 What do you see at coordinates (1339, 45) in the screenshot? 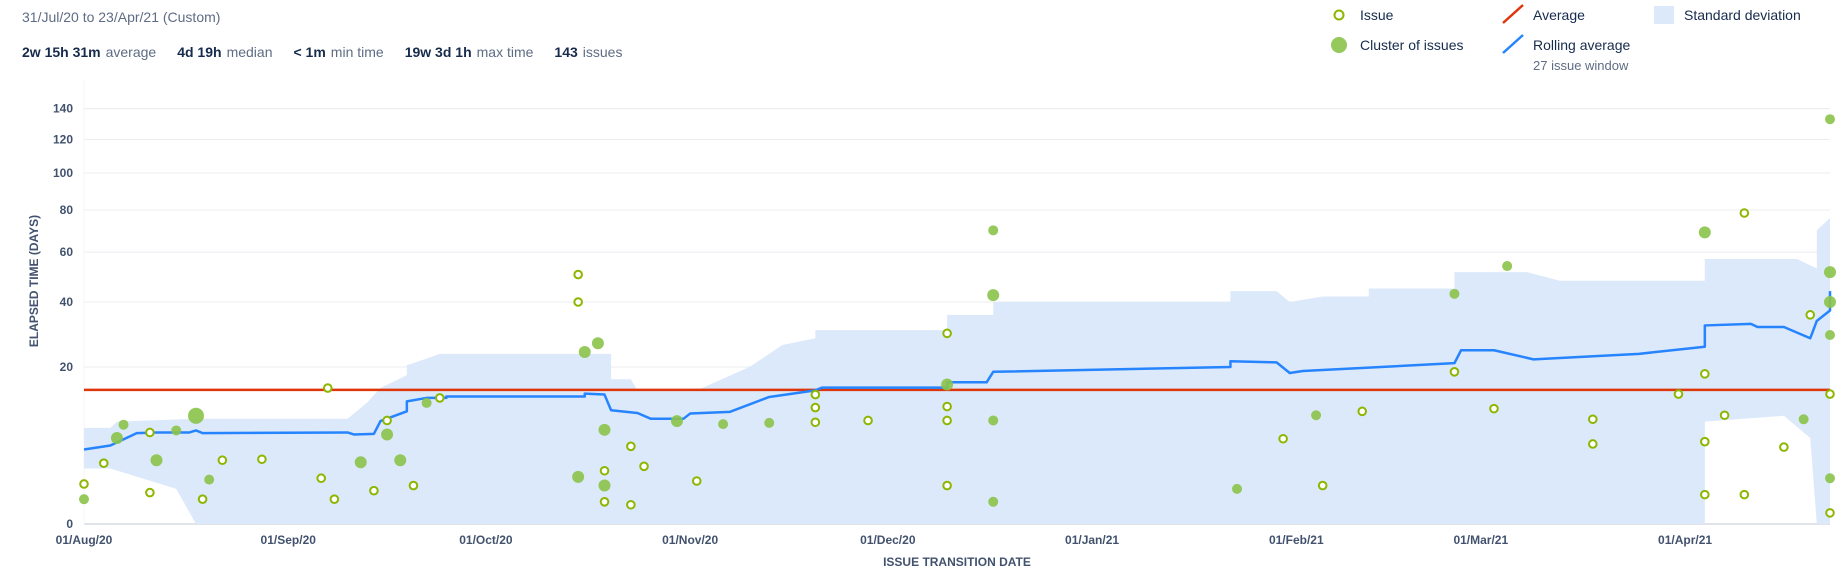
I see `legend-cluster-marker` at bounding box center [1339, 45].